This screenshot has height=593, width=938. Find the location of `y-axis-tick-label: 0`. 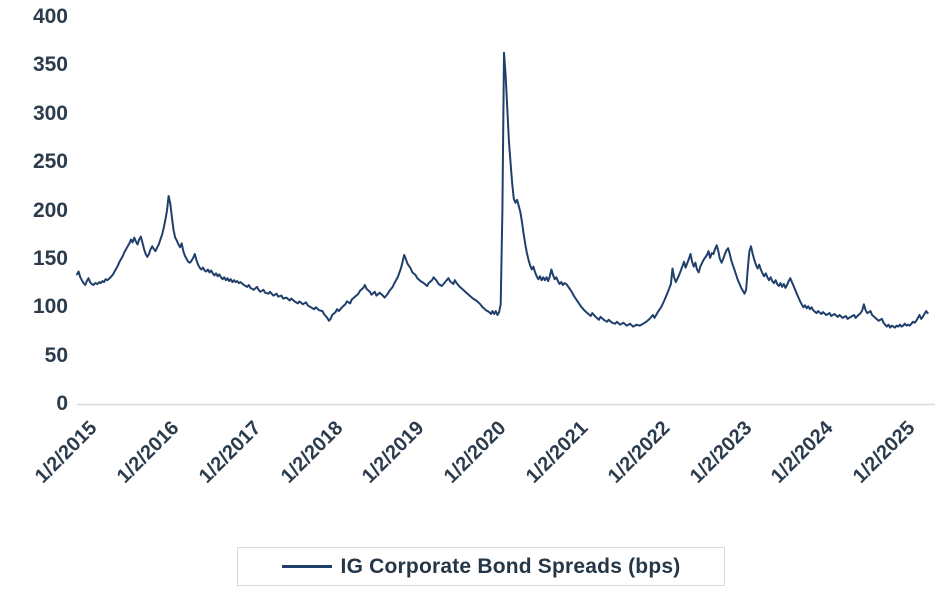

y-axis-tick-label: 0 is located at coordinates (62, 403).